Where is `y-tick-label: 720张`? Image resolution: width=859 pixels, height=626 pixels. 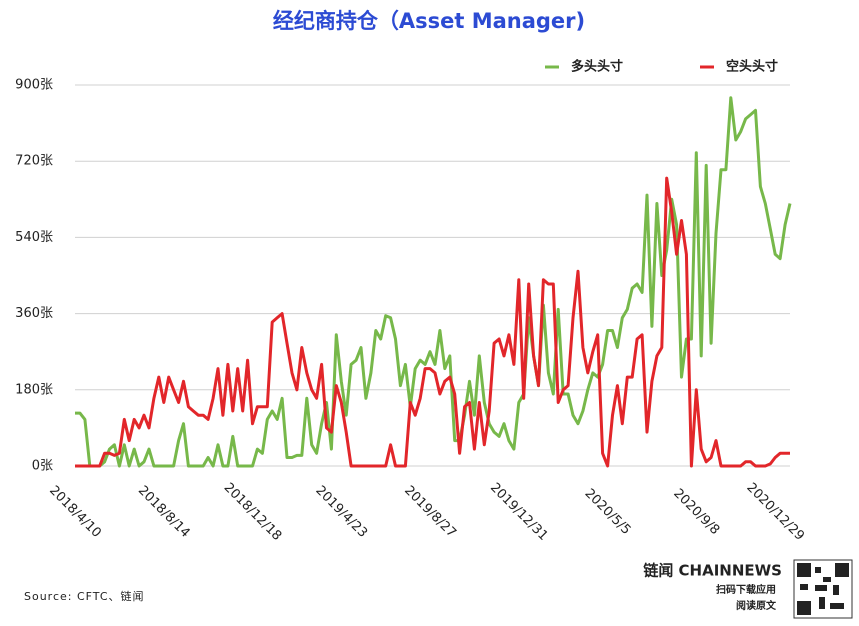 y-tick-label: 720张 is located at coordinates (34, 161).